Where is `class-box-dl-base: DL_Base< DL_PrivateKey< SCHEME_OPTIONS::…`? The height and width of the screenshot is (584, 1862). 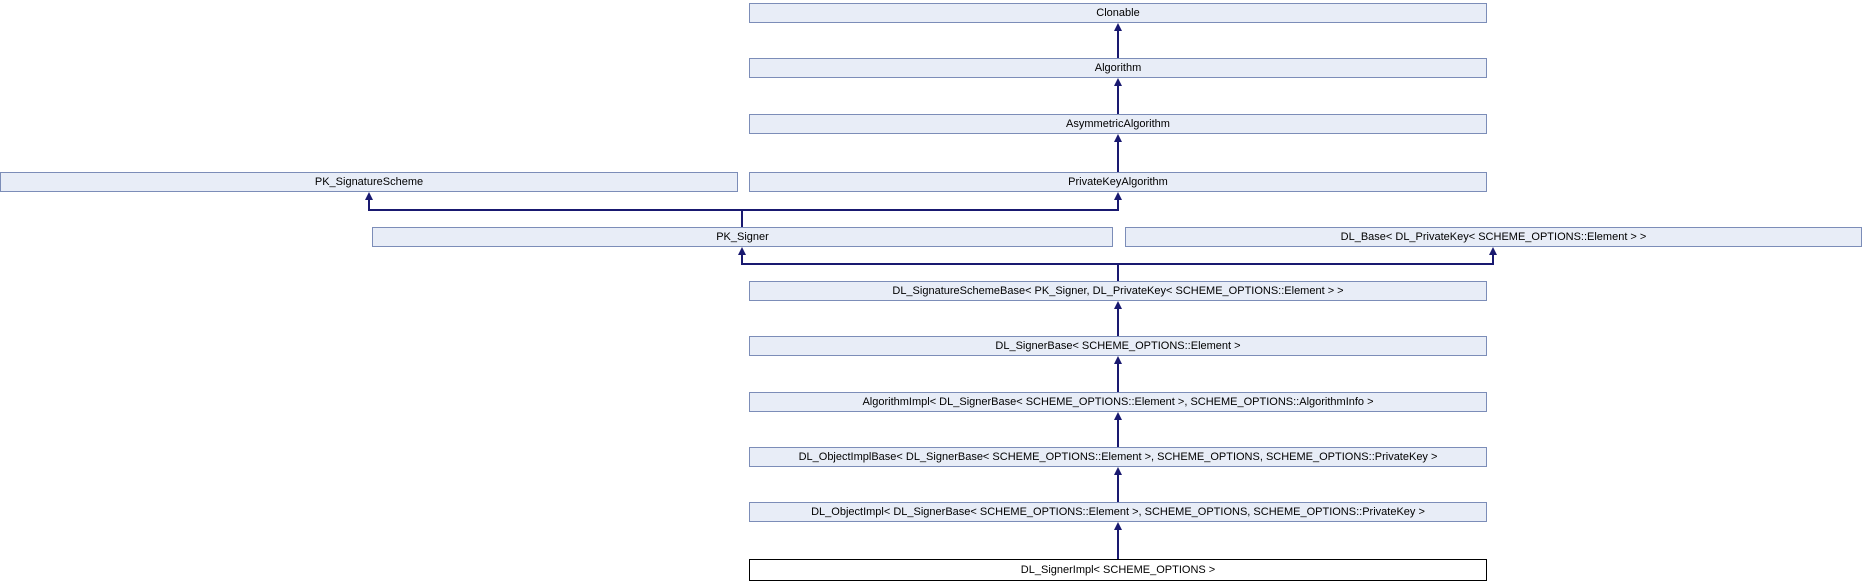 class-box-dl-base: DL_Base< DL_PrivateKey< SCHEME_OPTIONS::… is located at coordinates (1493, 237).